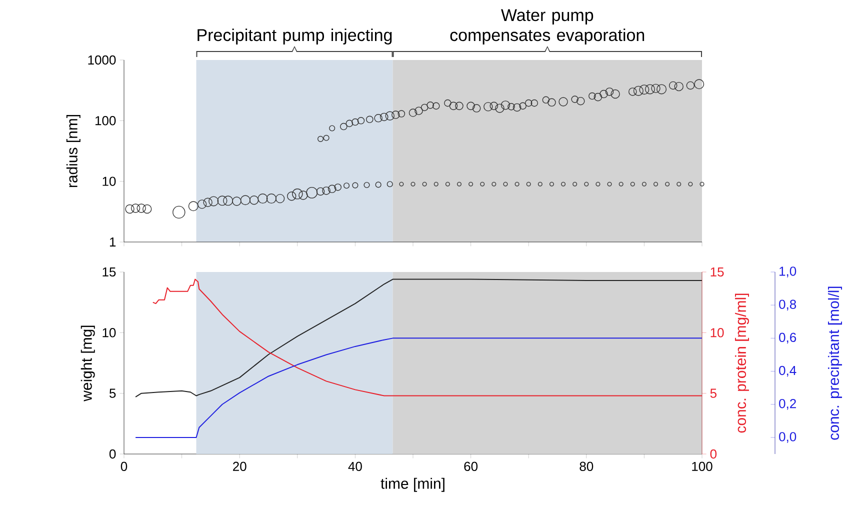 The image size is (846, 515). I want to click on line-series, so click(419, 388).